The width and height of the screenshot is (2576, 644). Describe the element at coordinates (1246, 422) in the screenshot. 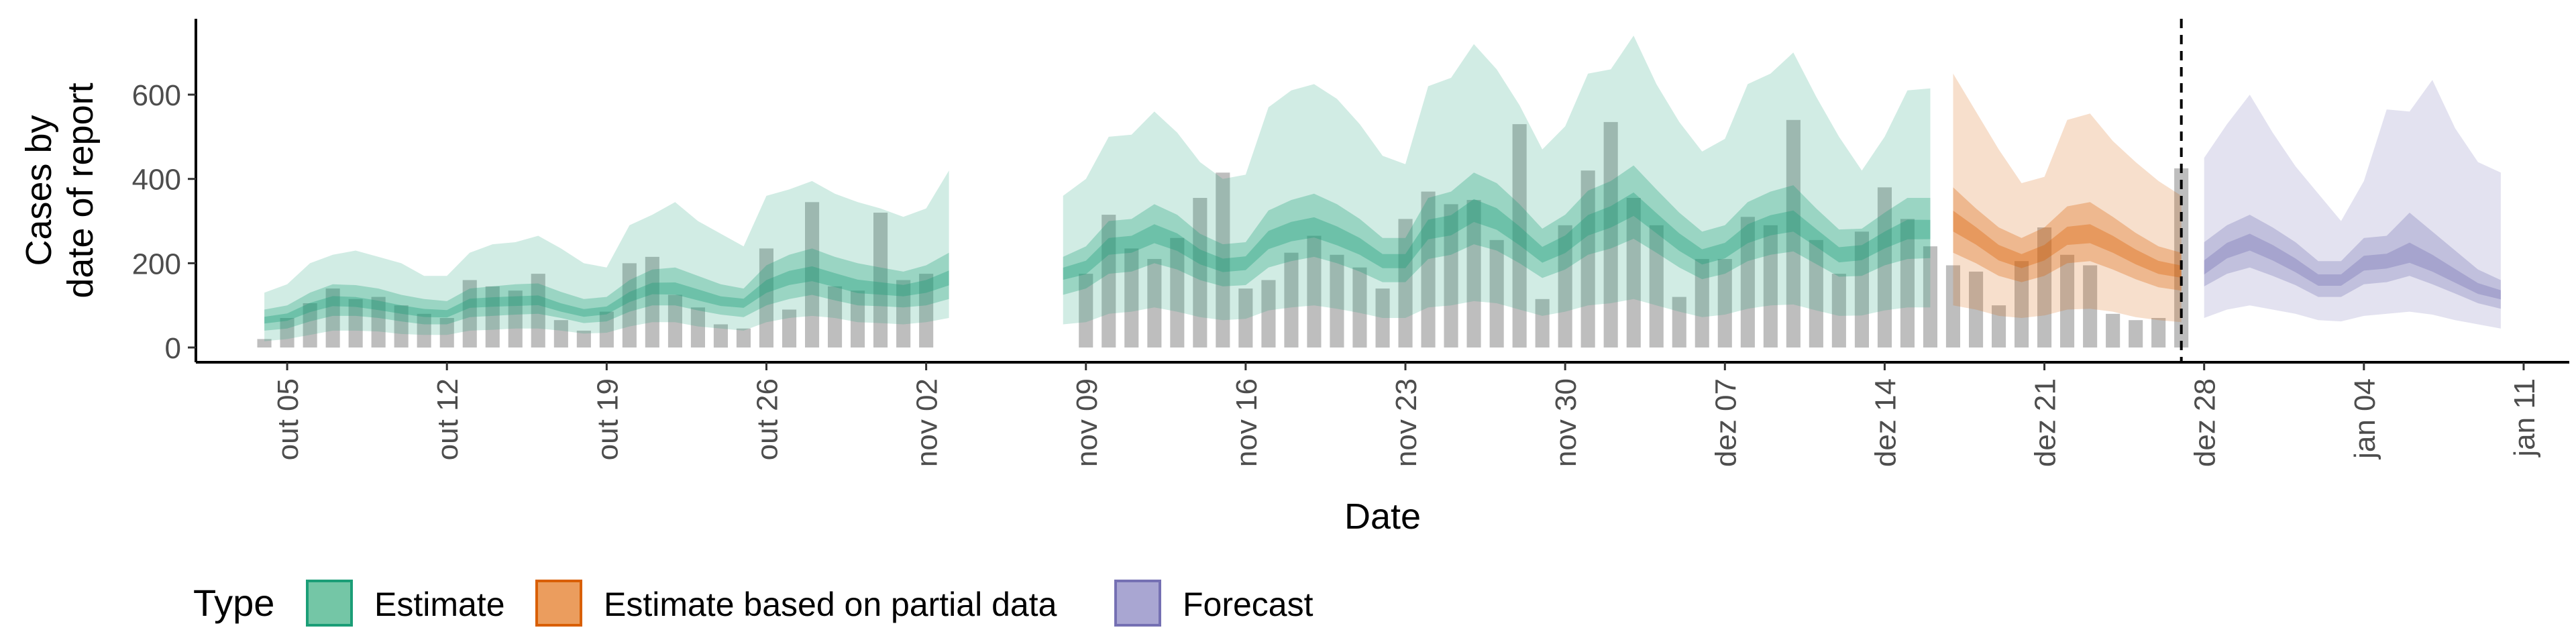

I see `x-tick-label: nov 16` at that location.